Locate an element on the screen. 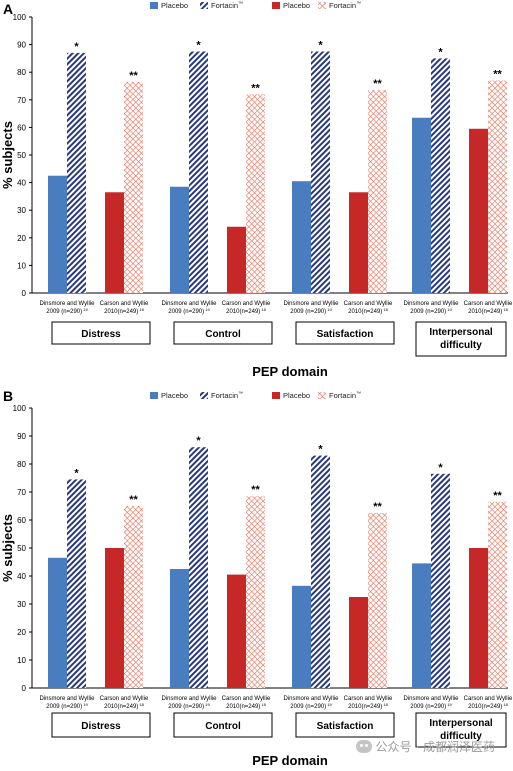 The image size is (513, 771). y-axis-label: % subjects is located at coordinates (7, 155).